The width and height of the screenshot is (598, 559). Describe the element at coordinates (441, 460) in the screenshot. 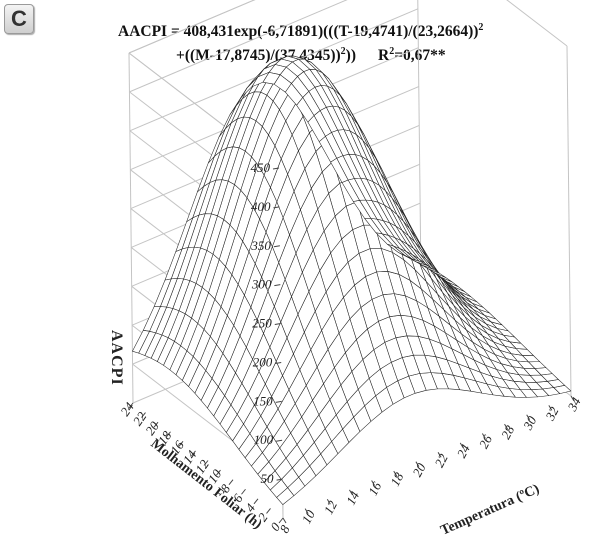

I see `x-tick-label: 22` at that location.